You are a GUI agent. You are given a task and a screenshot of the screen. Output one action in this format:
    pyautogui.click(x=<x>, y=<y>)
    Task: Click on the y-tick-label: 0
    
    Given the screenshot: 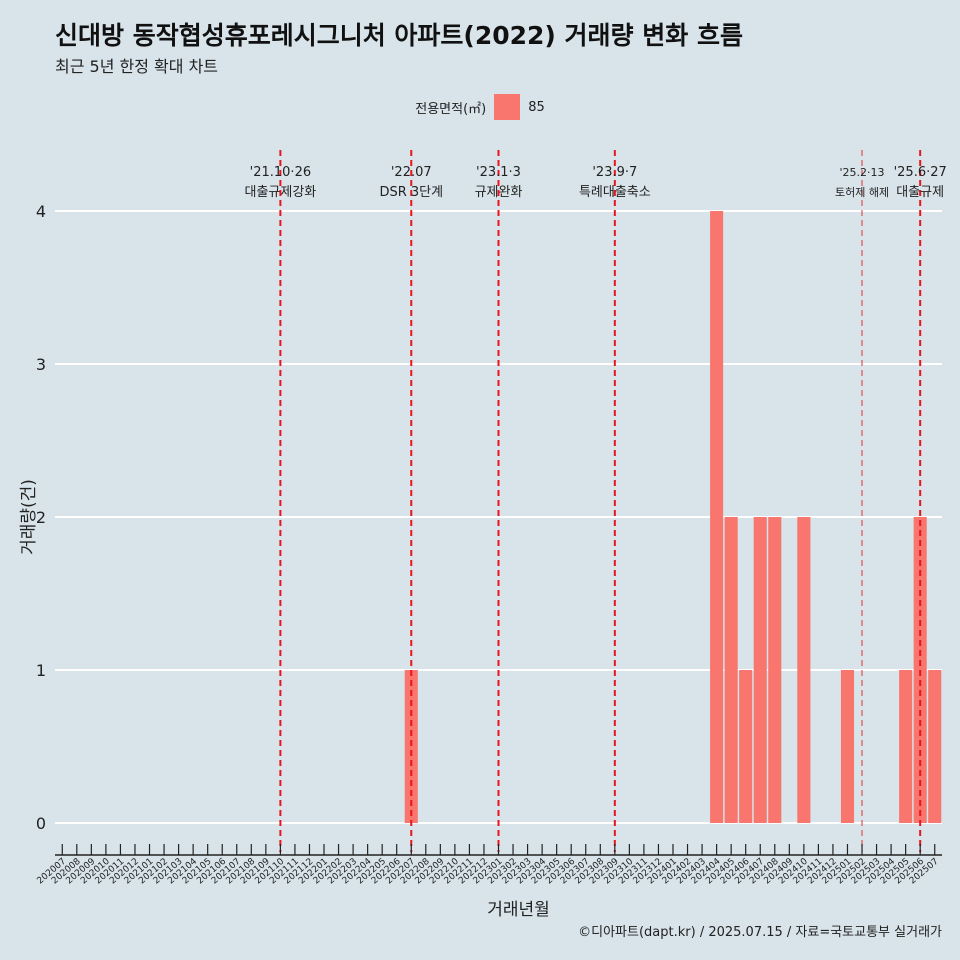 What is the action you would take?
    pyautogui.click(x=41, y=823)
    